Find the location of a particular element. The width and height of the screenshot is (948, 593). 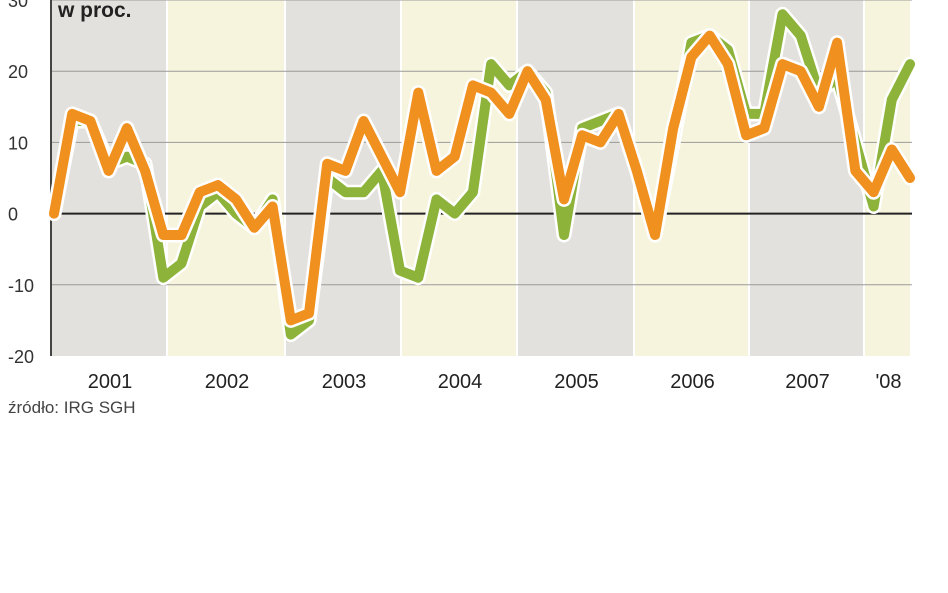

x-tick-label: 2001 is located at coordinates (110, 382).